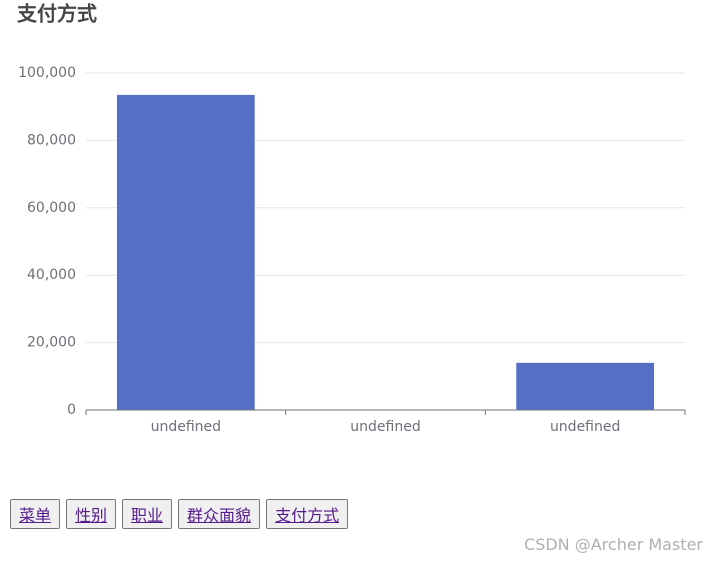 This screenshot has height=561, width=718. What do you see at coordinates (47, 73) in the screenshot?
I see `y-tick-label: 100,000` at bounding box center [47, 73].